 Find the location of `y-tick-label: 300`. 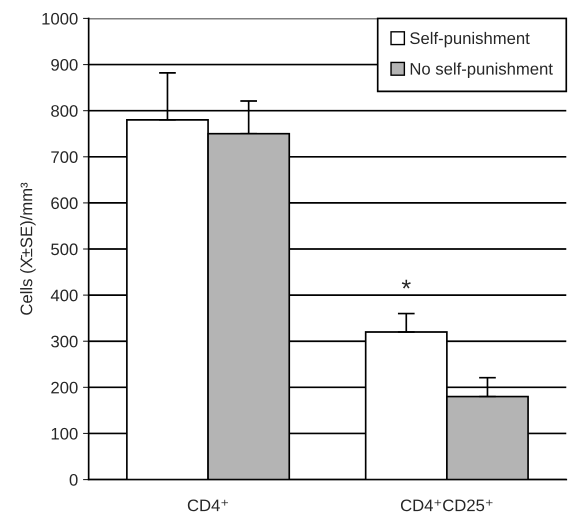

y-tick-label: 300 is located at coordinates (64, 342).